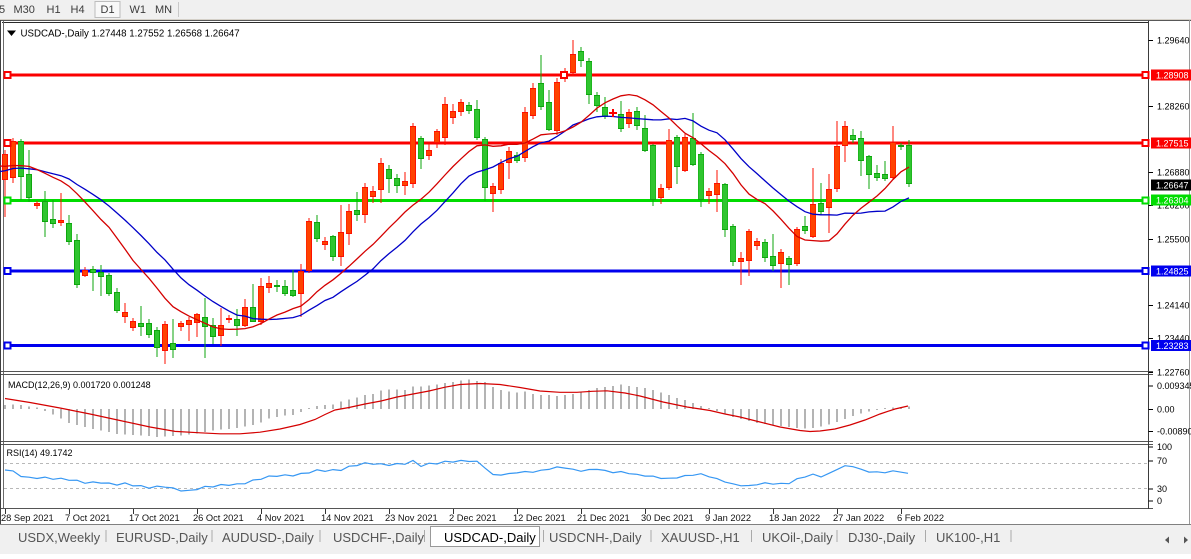 This screenshot has width=1191, height=559. Describe the element at coordinates (1173, 240) in the screenshot. I see `svg-text: 1.25500` at that location.